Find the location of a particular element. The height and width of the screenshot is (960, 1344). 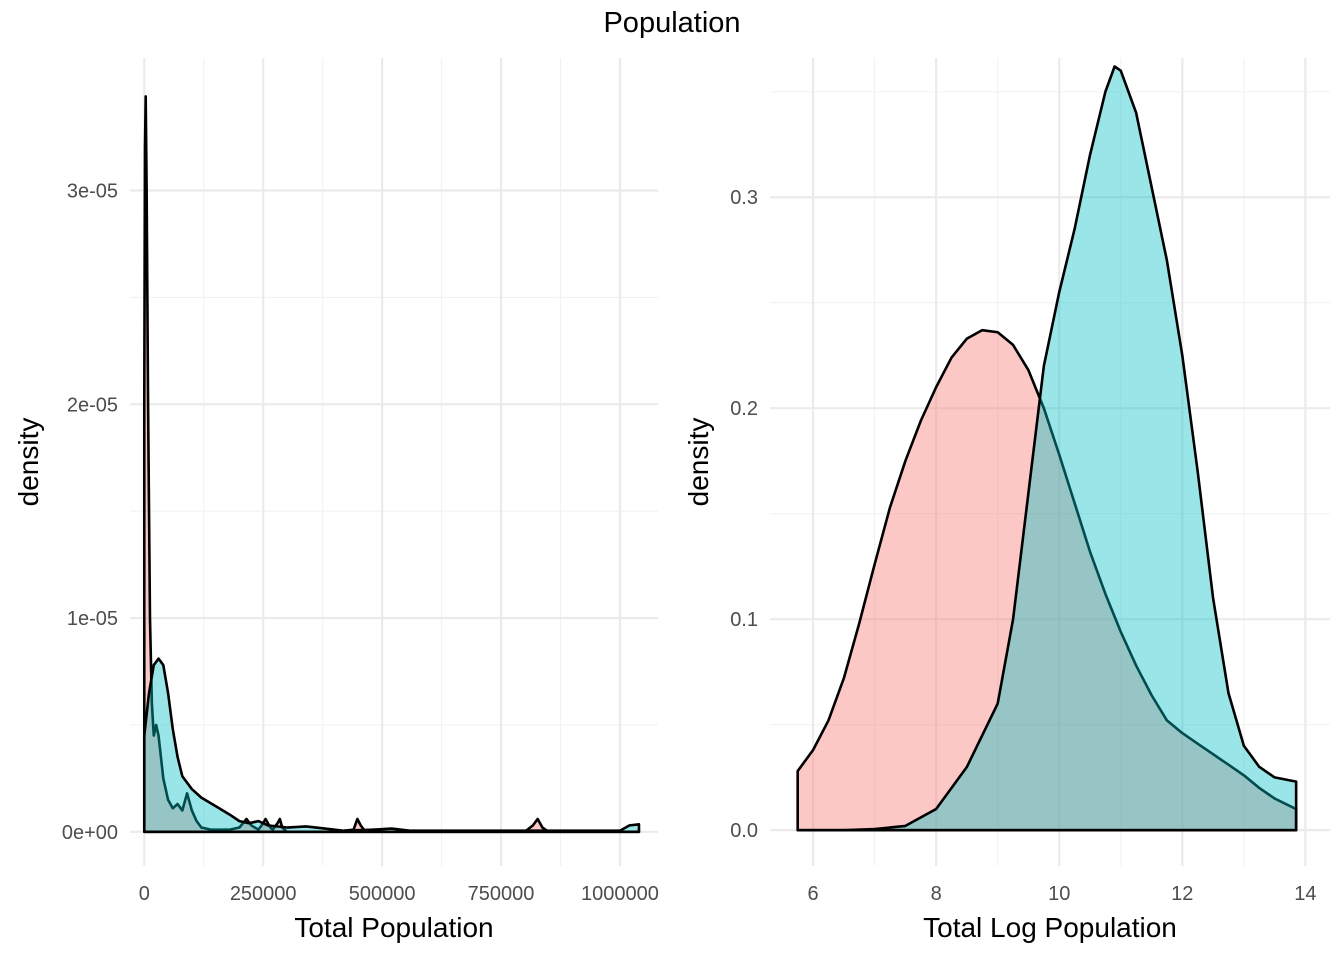

y-tick-labels: 0.0 0.1 0.2 0.3 is located at coordinates (744, 514).